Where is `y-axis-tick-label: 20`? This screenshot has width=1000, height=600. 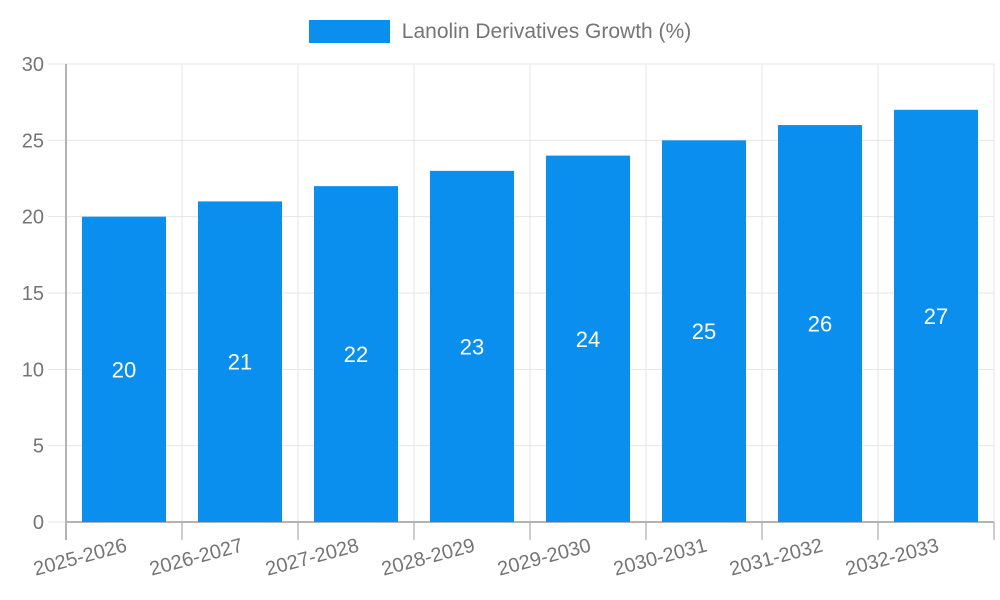
y-axis-tick-label: 20 is located at coordinates (33, 218).